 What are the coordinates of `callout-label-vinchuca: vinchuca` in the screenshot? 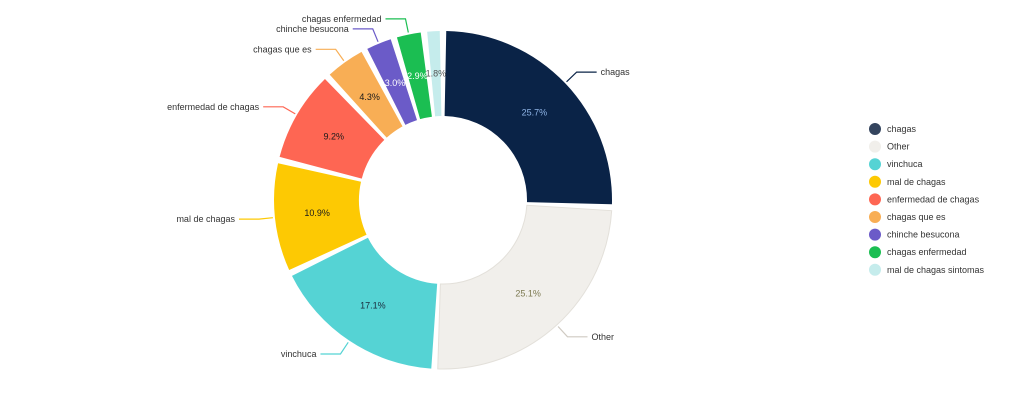 It's located at (299, 354).